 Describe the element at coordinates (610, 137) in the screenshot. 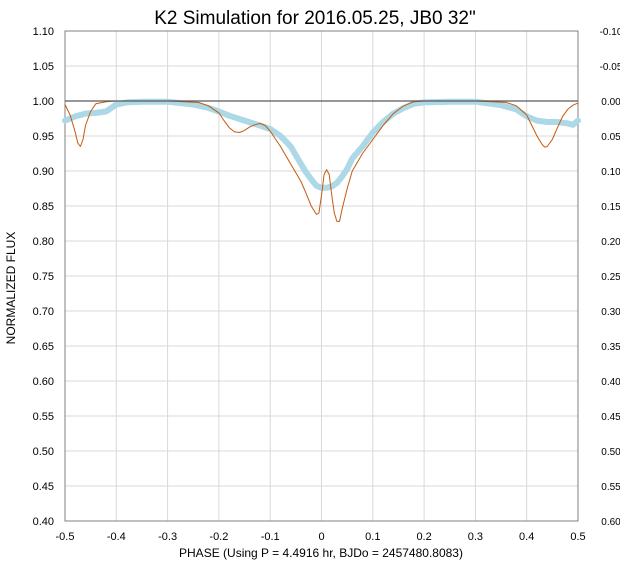

I see `y2-tick-label: 0.05` at that location.